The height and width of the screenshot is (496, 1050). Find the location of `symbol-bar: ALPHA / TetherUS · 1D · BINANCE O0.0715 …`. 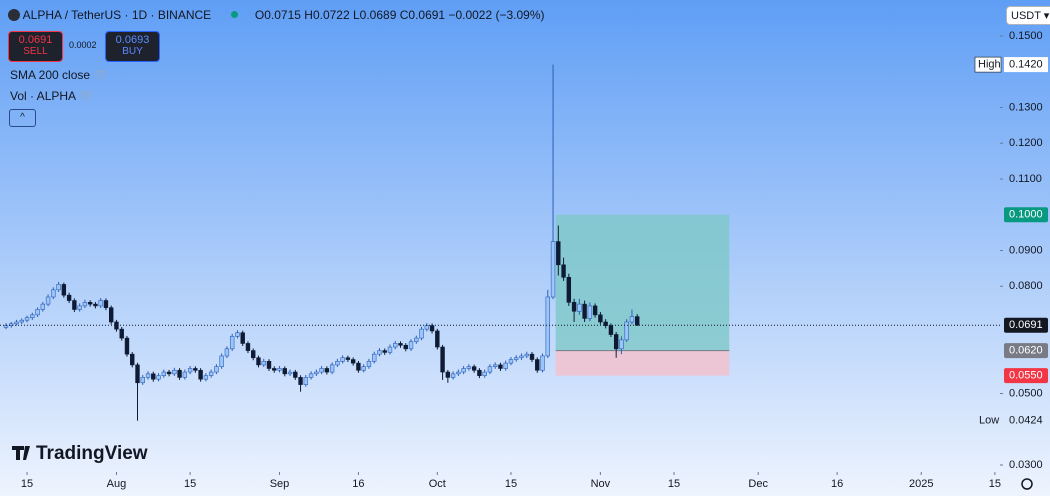

symbol-bar: ALPHA / TetherUS · 1D · BINANCE O0.0715 … is located at coordinates (276, 15).